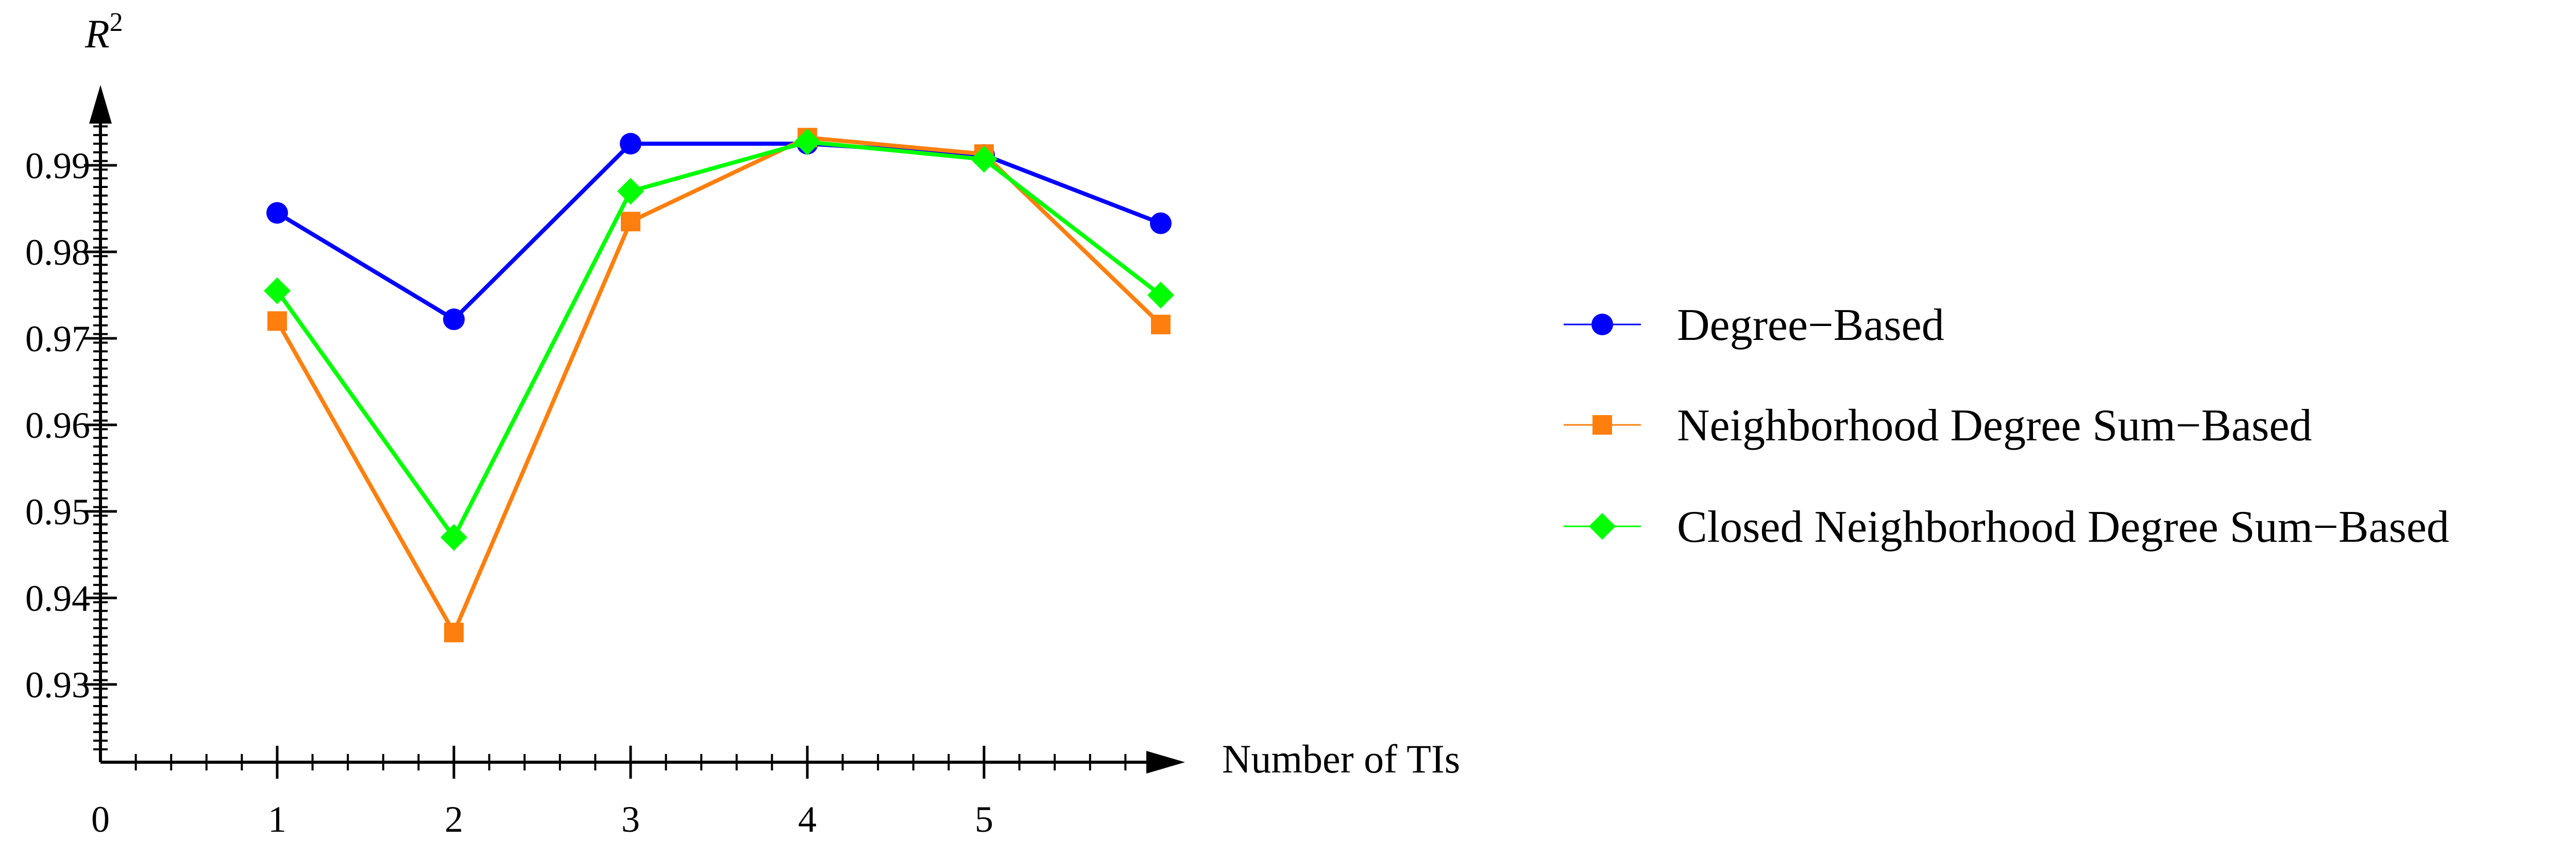 Image resolution: width=2576 pixels, height=841 pixels. I want to click on y-tick-label: 0.99, so click(57, 165).